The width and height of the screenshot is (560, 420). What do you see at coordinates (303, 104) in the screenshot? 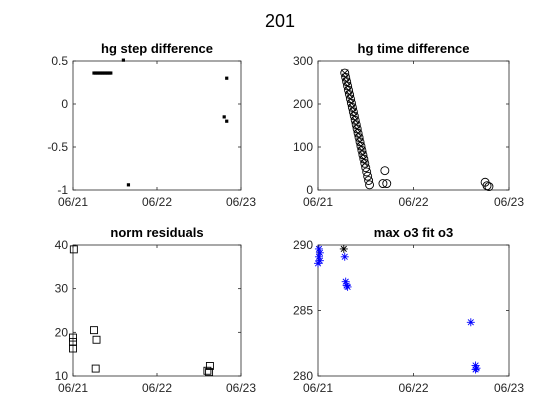
I see `y-tick-label: 200` at bounding box center [303, 104].